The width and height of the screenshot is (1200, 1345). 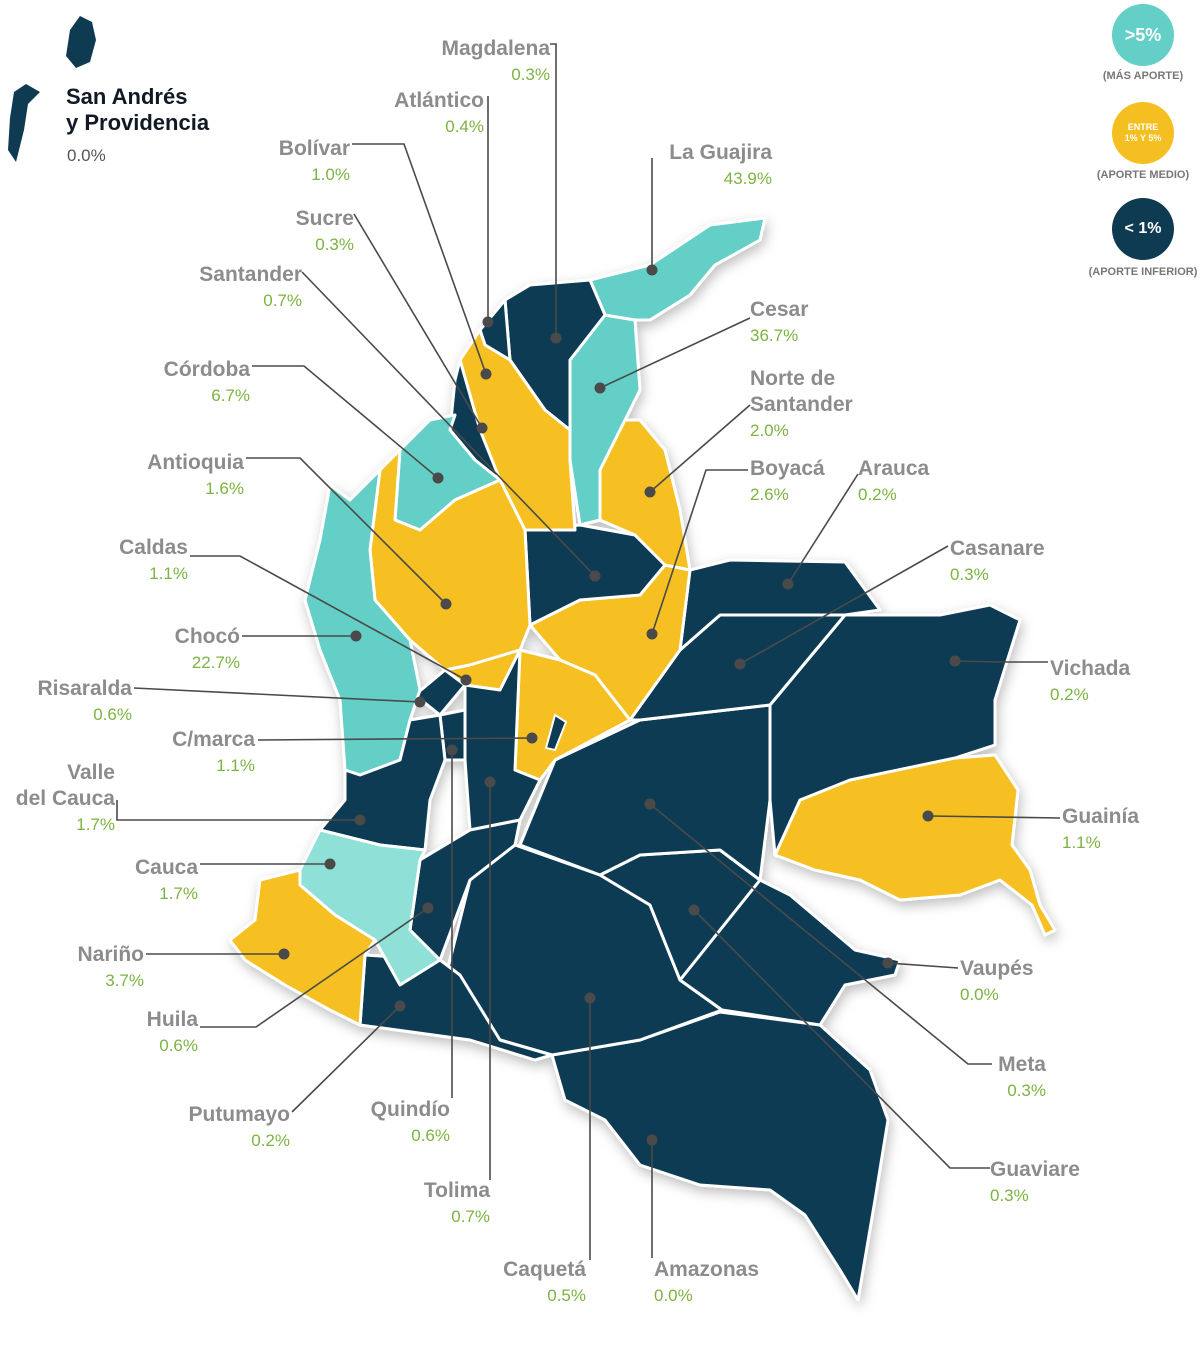 I want to click on marker-dot-guaviare, so click(x=694, y=910).